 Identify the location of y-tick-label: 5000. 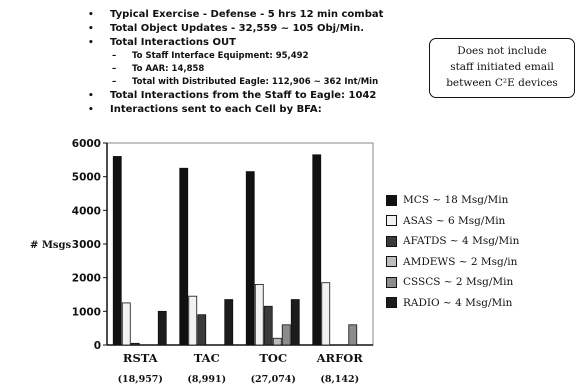
(86, 178).